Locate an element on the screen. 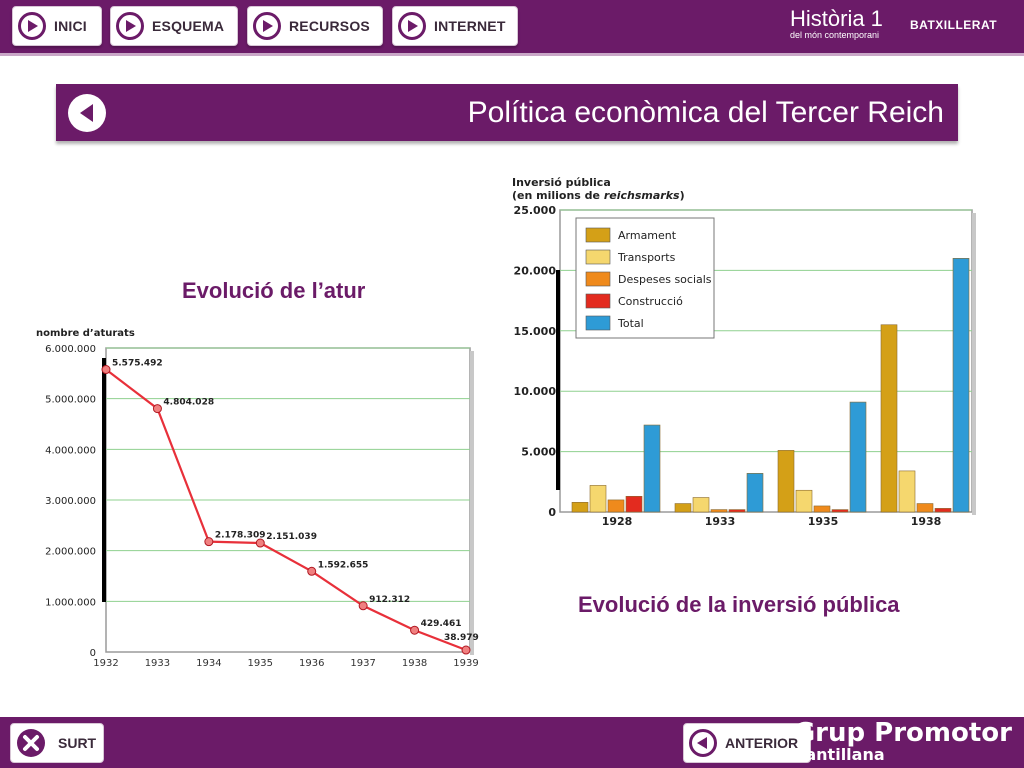  legend-label: Despeses socials is located at coordinates (665, 279).